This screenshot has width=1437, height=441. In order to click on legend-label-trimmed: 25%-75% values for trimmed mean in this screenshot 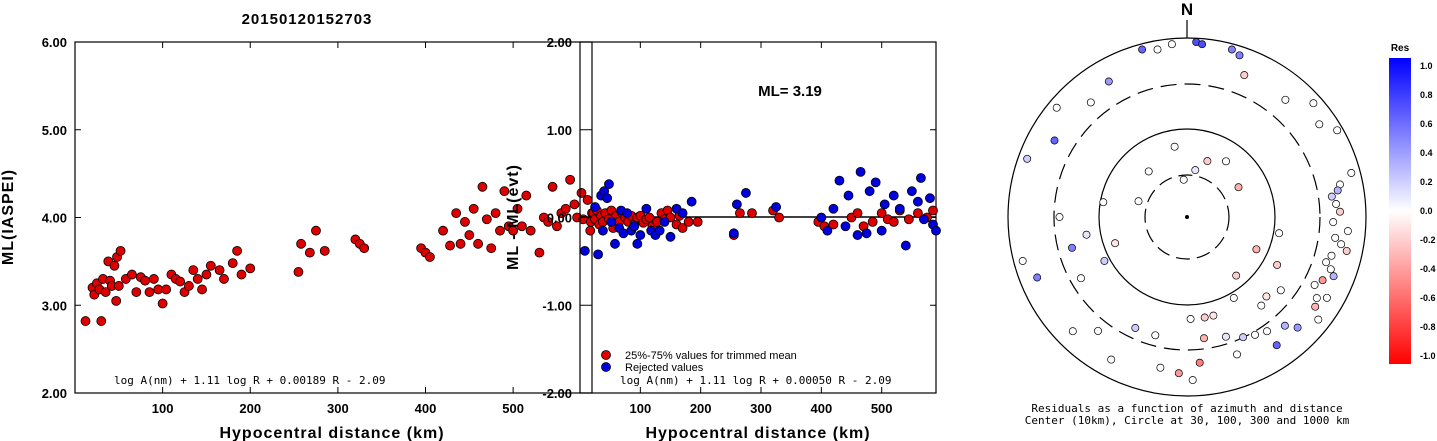, I will do `click(711, 356)`.